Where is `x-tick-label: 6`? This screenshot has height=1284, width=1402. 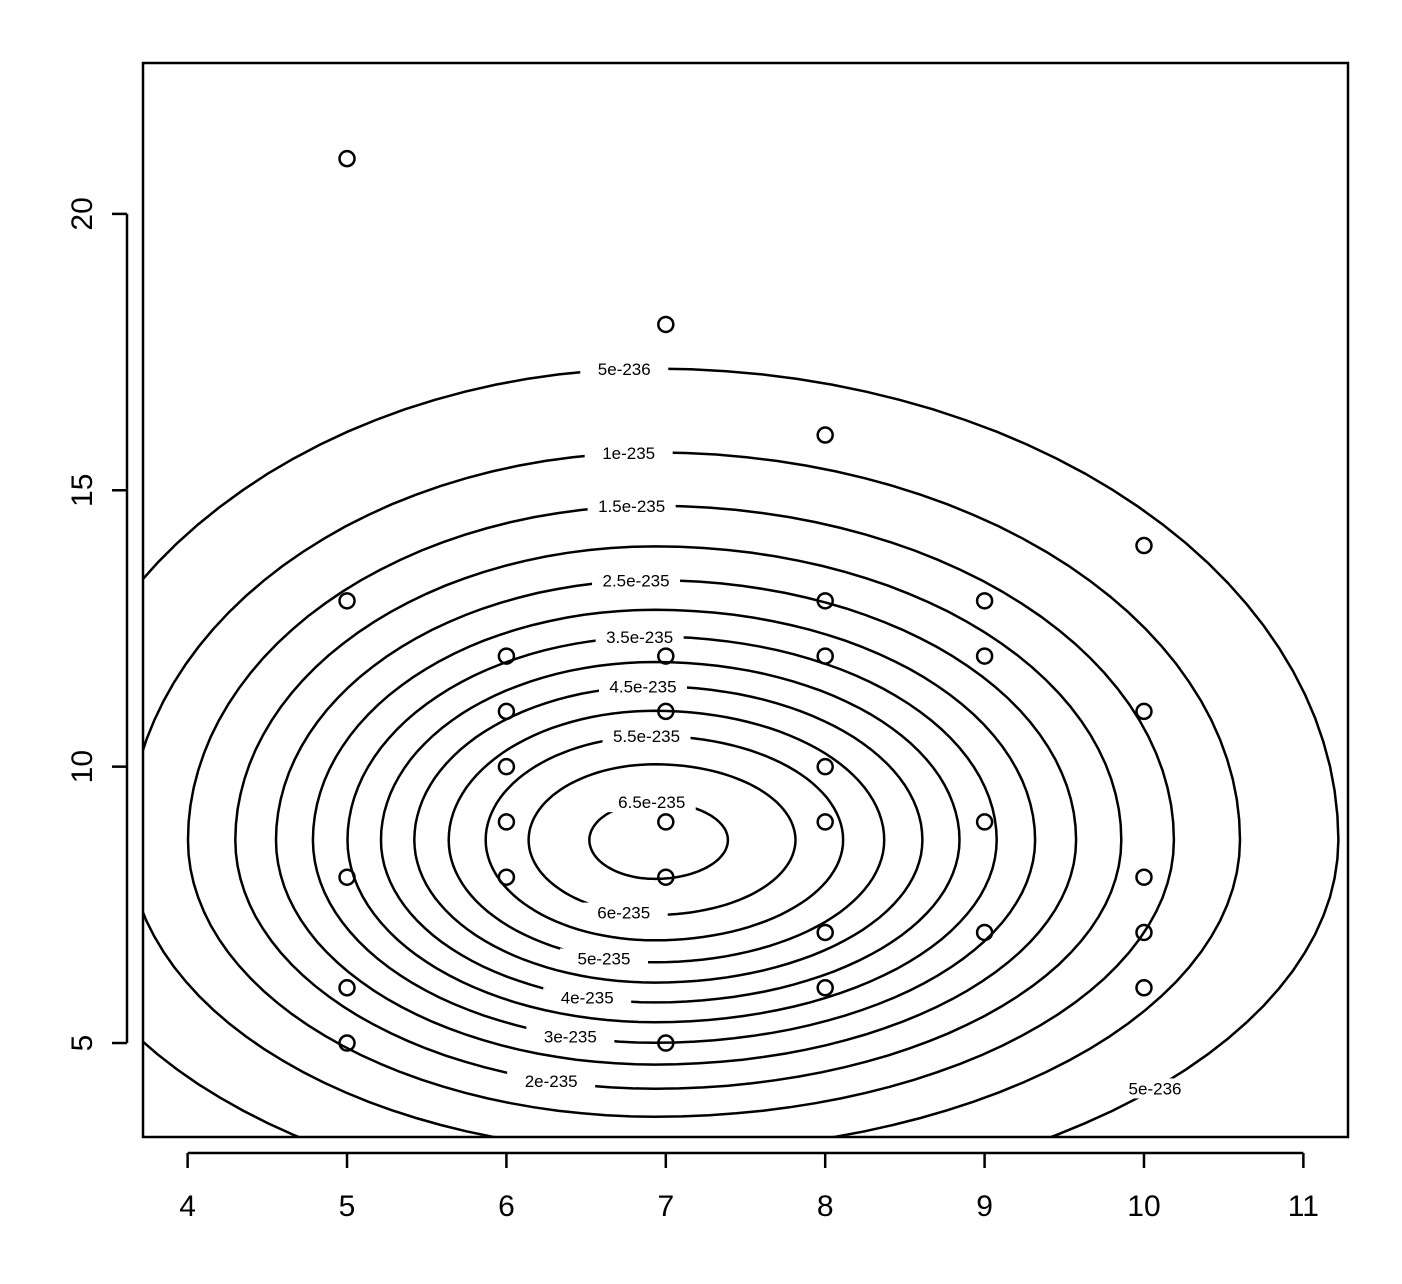
x-tick-label: 6 is located at coordinates (506, 1206).